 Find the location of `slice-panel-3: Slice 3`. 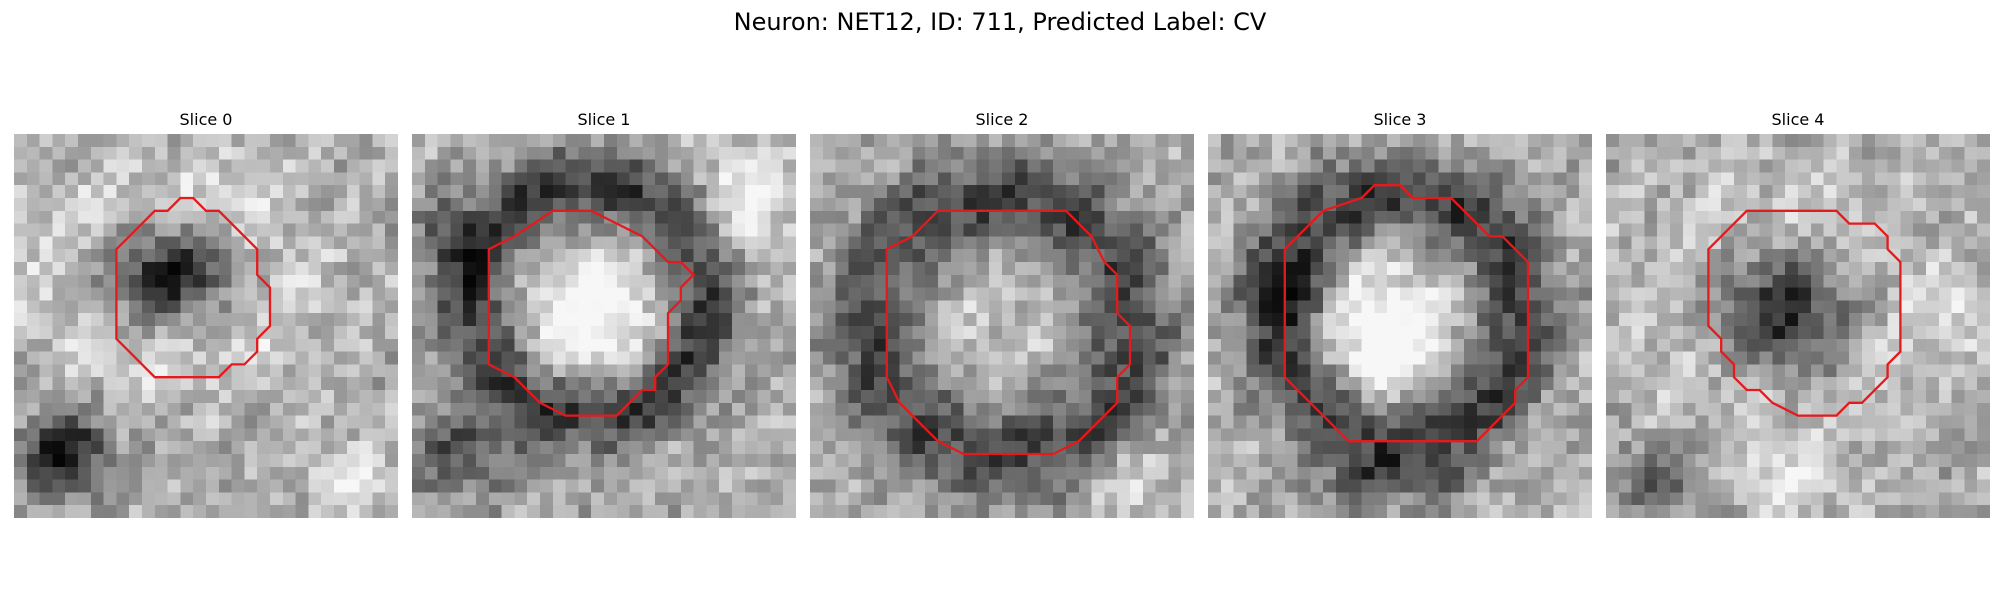

slice-panel-3: Slice 3 is located at coordinates (1400, 312).